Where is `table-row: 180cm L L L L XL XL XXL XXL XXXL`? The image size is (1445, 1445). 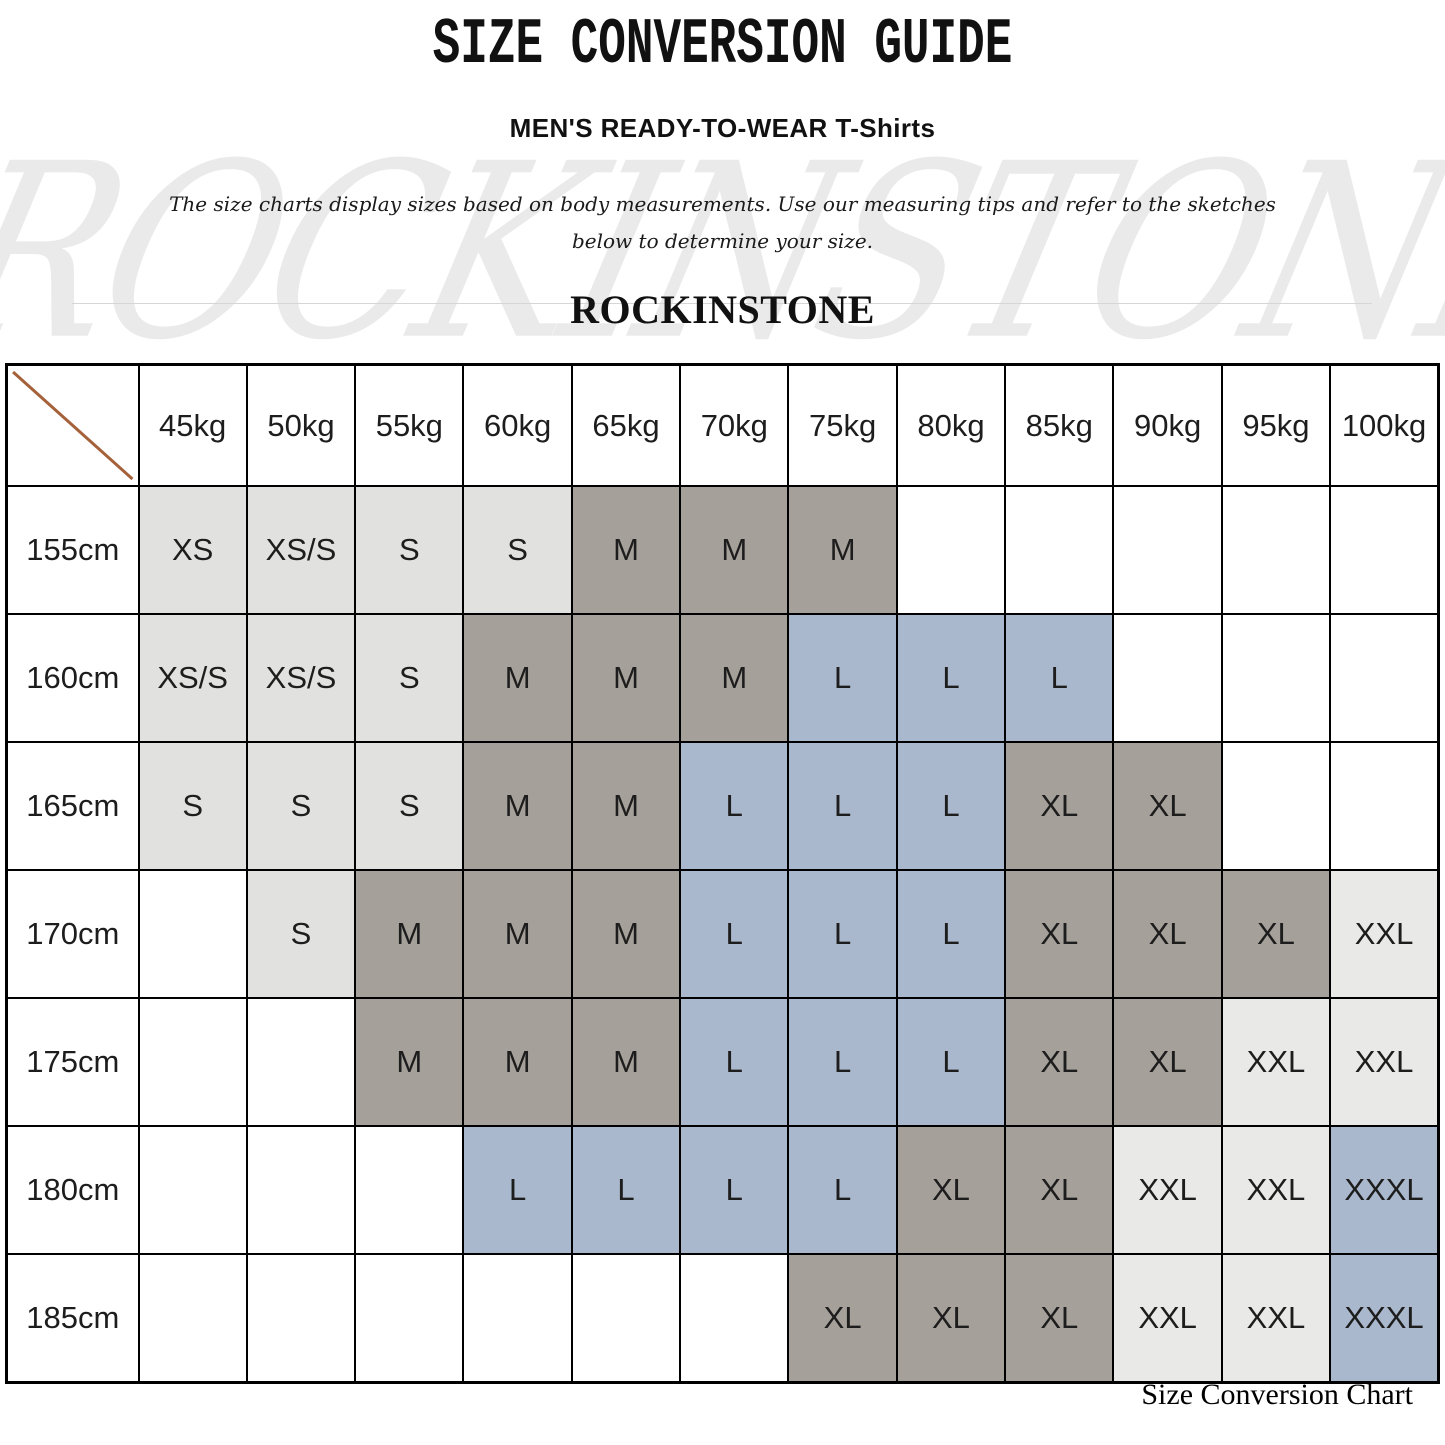 table-row: 180cm L L L L XL XL XXL XXL XXXL is located at coordinates (722, 1190).